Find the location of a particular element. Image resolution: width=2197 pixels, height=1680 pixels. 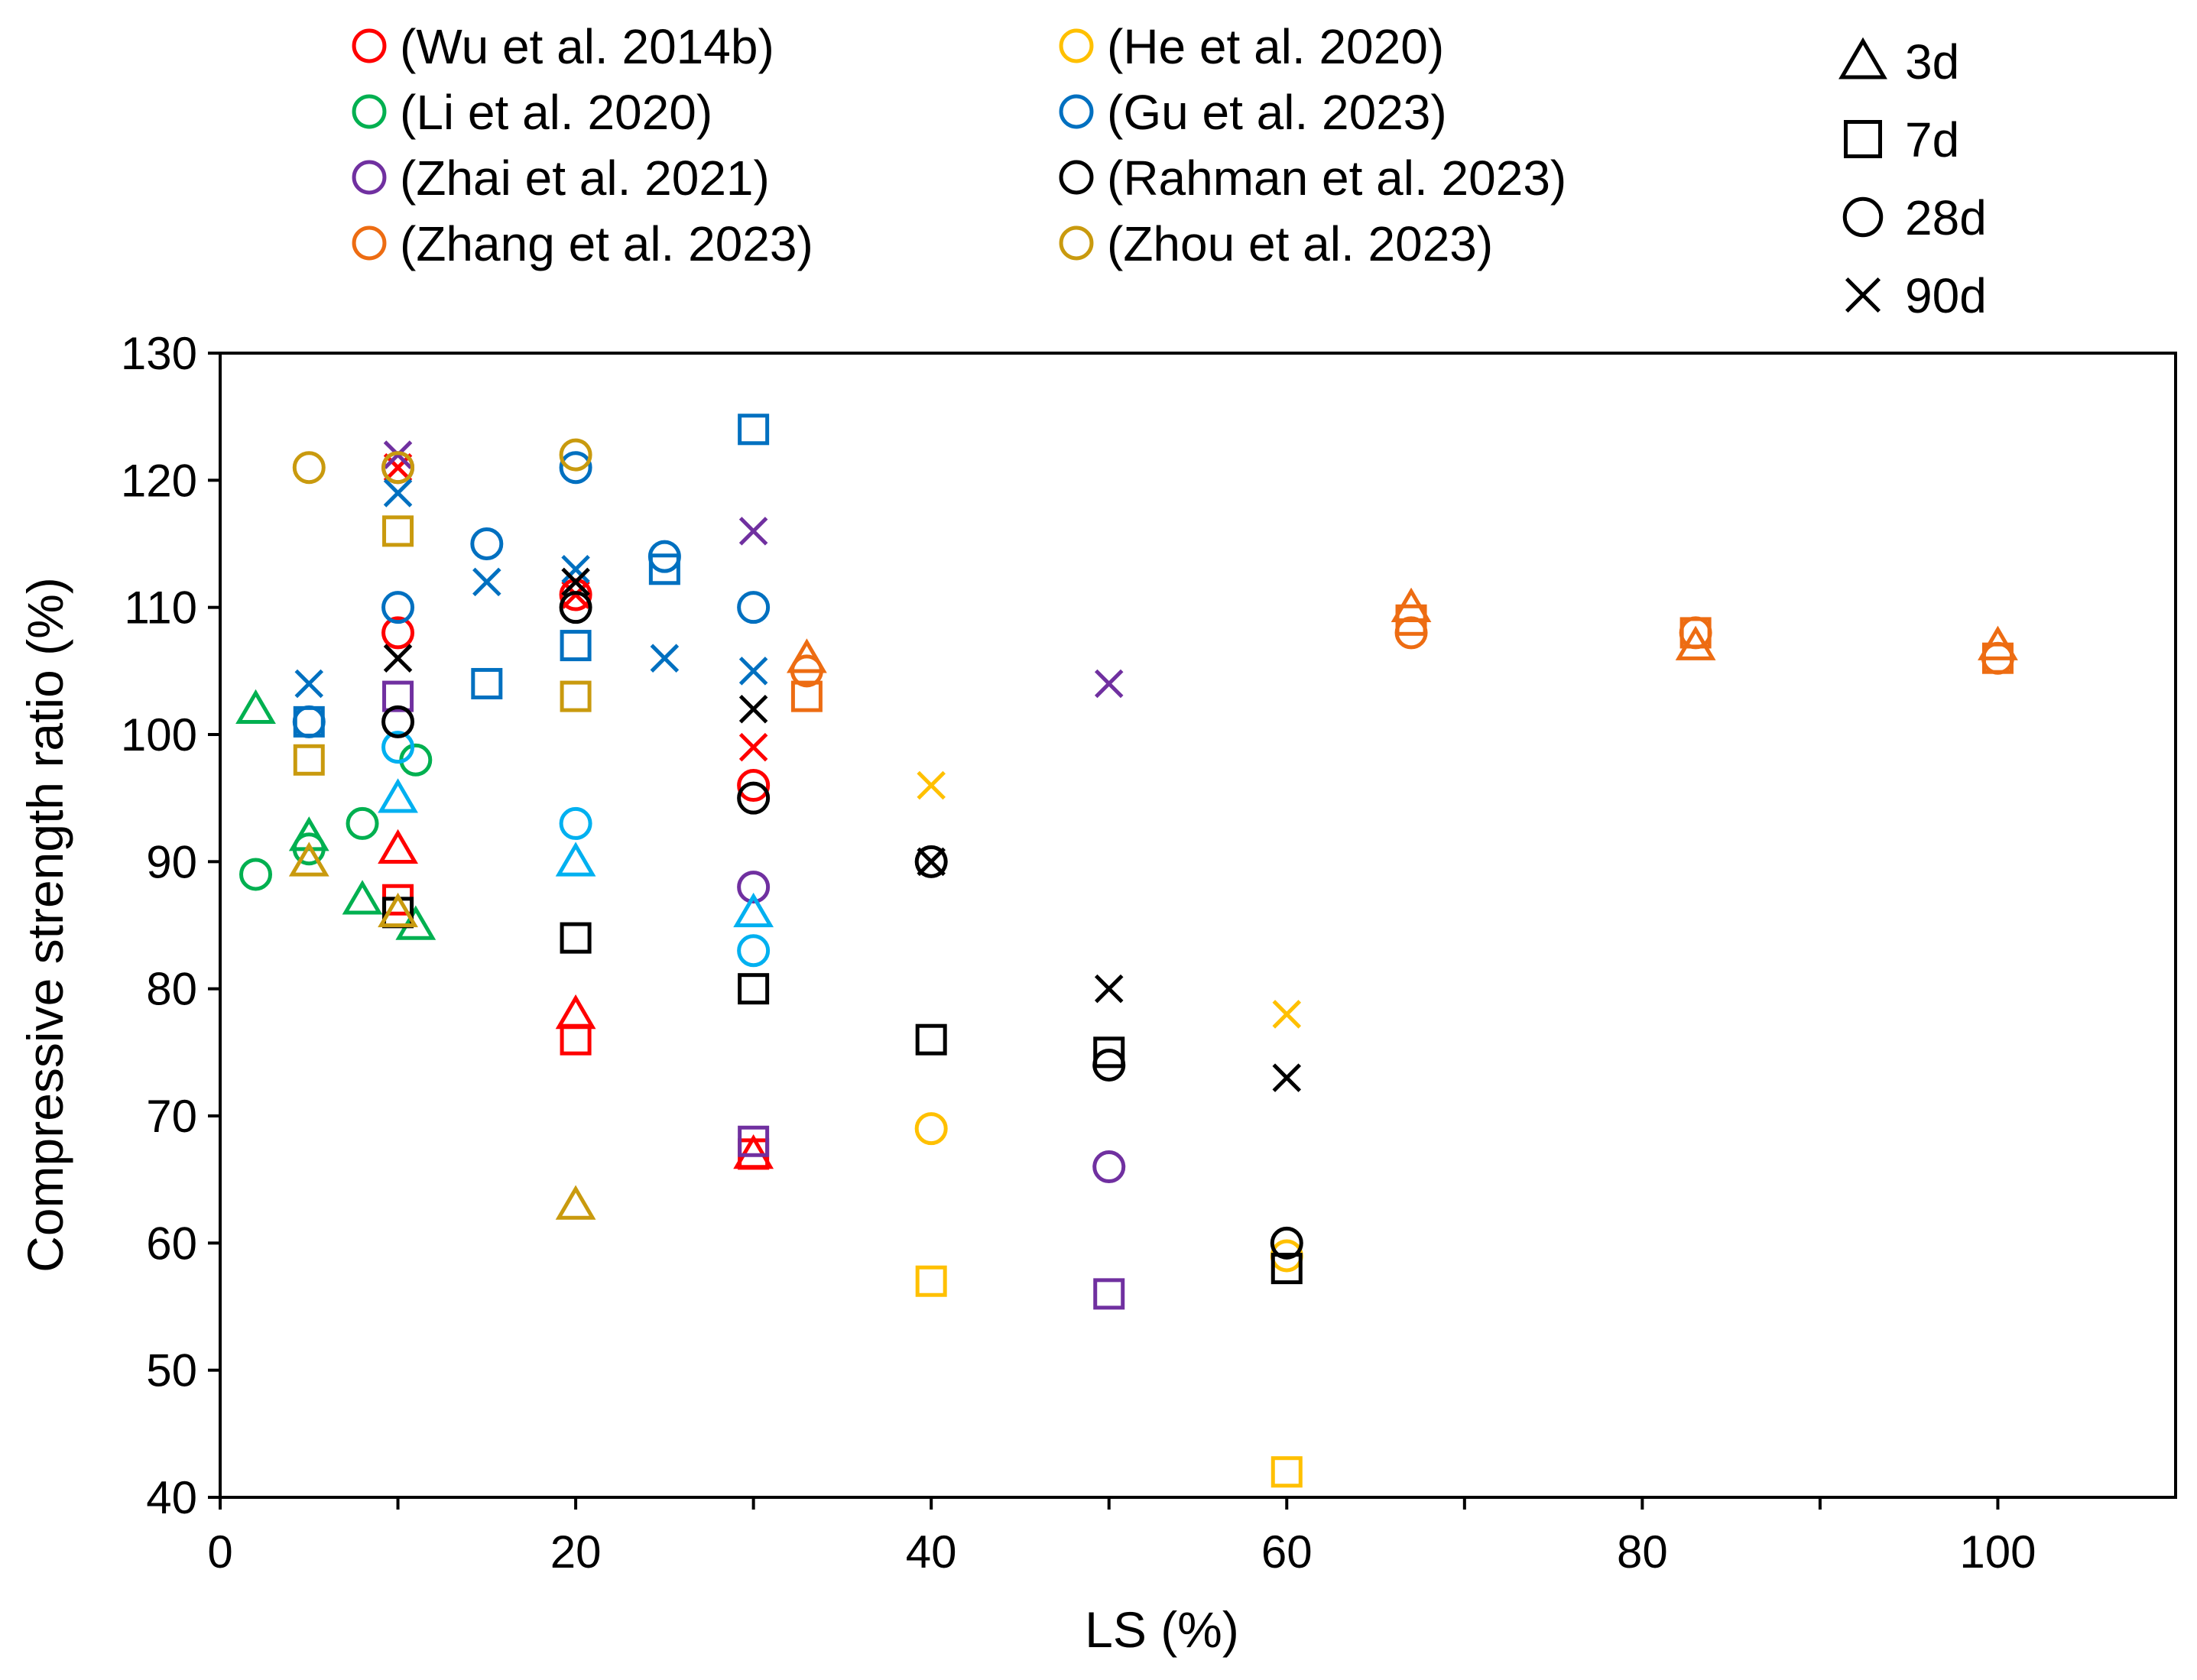

y-tick-label: 70 is located at coordinates (172, 1116).